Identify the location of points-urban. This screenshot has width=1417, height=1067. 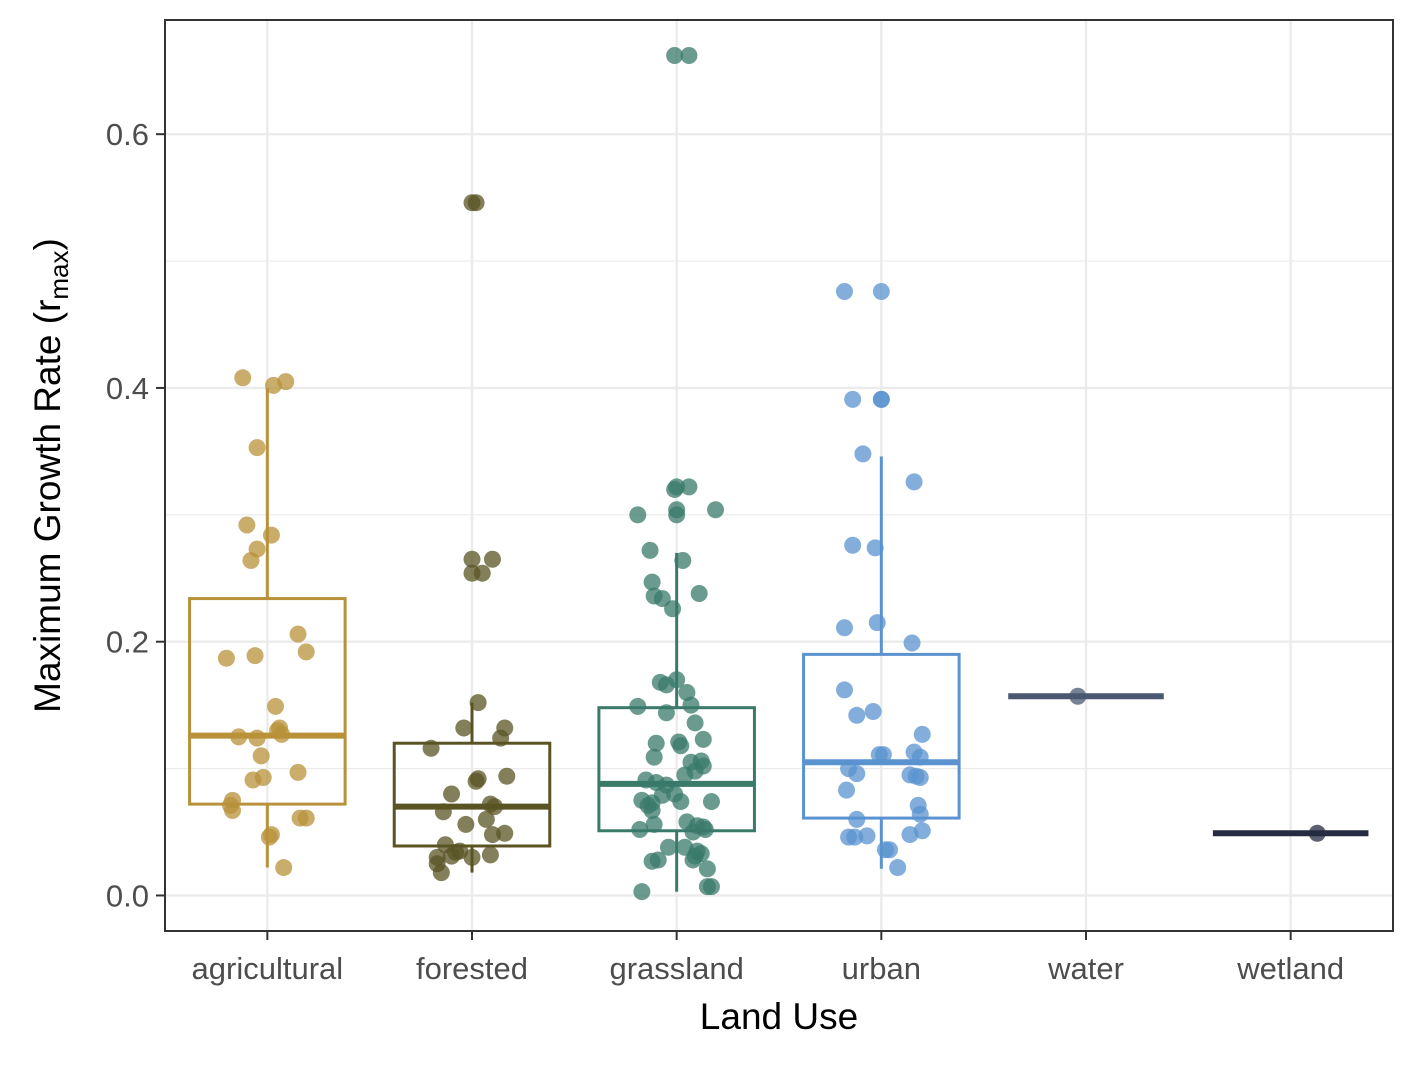
(883, 580).